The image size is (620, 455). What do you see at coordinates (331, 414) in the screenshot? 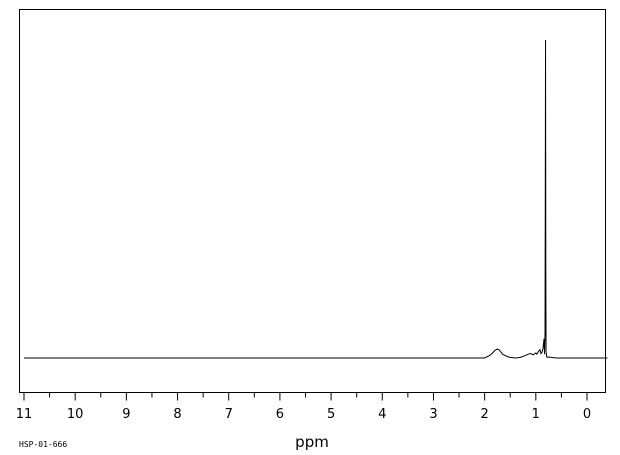
I see `tick-label: 5` at bounding box center [331, 414].